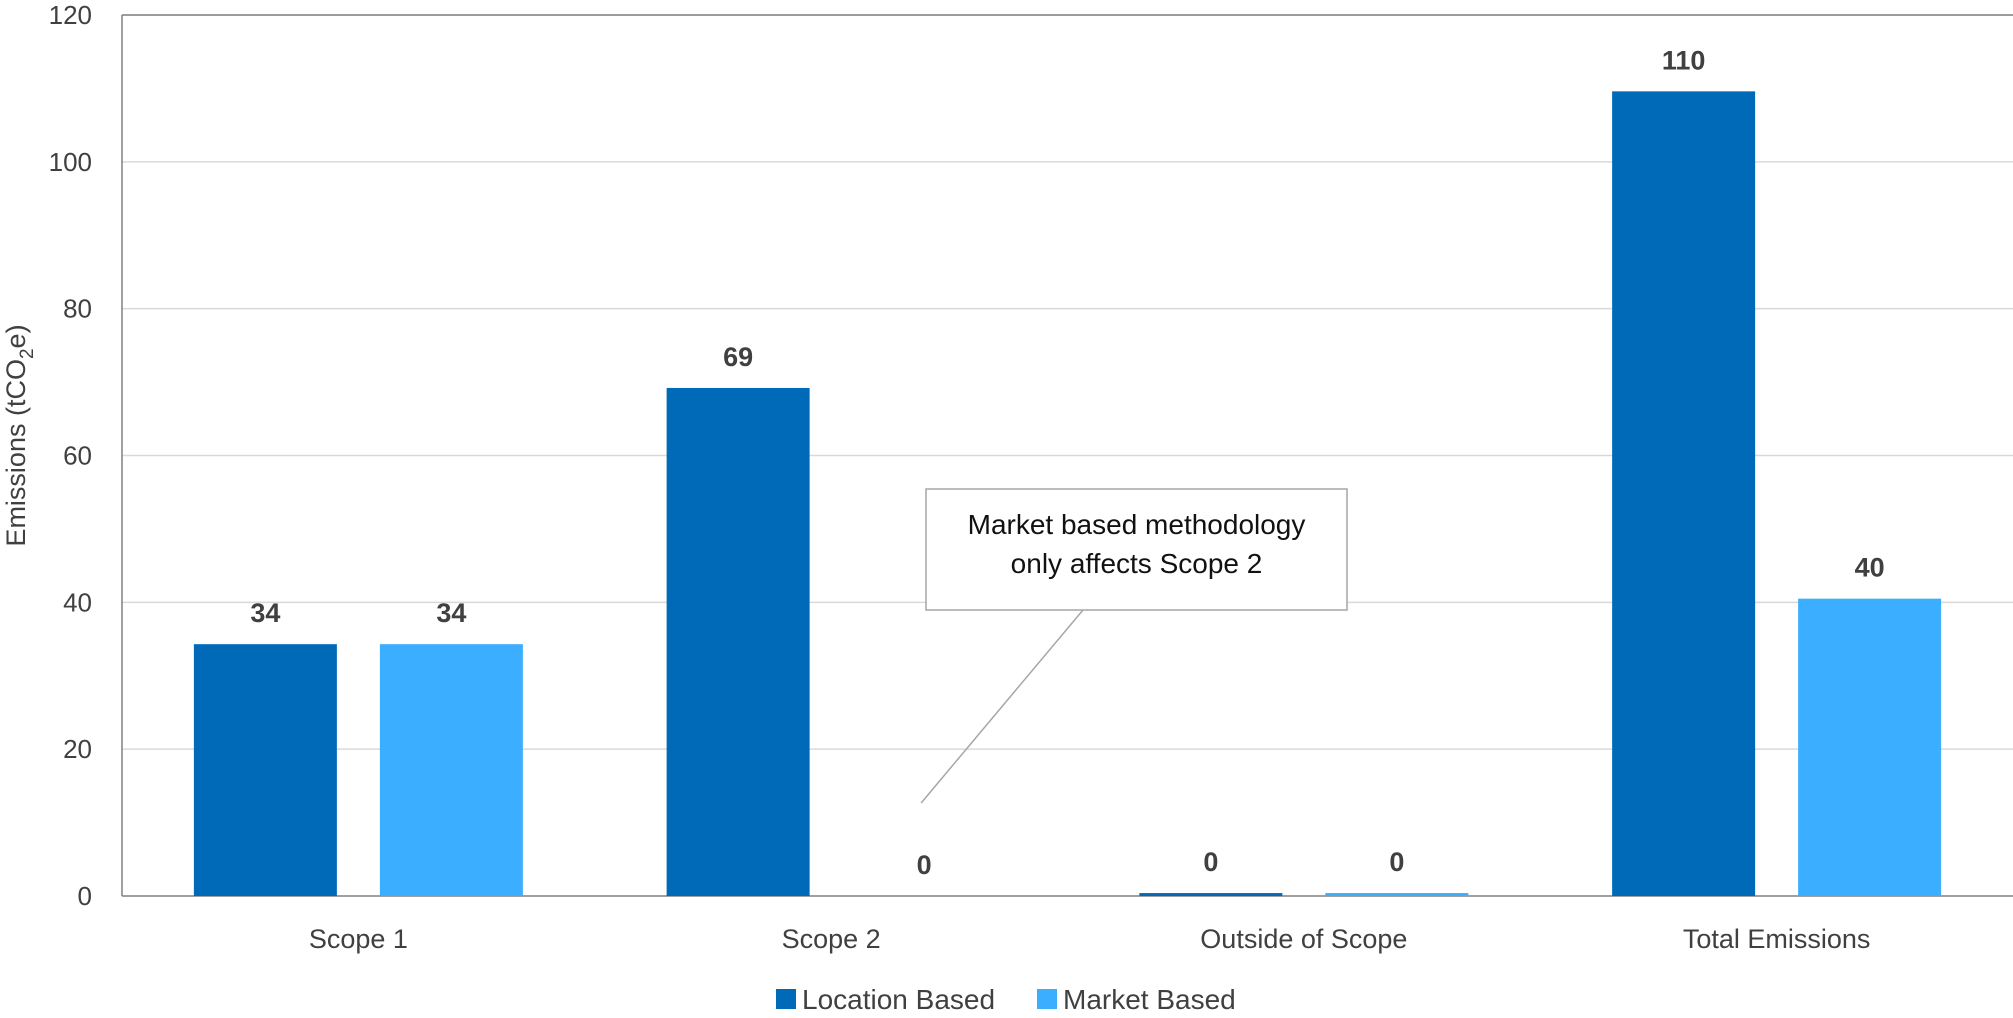  I want to click on y-tick-label: 60, so click(77, 456).